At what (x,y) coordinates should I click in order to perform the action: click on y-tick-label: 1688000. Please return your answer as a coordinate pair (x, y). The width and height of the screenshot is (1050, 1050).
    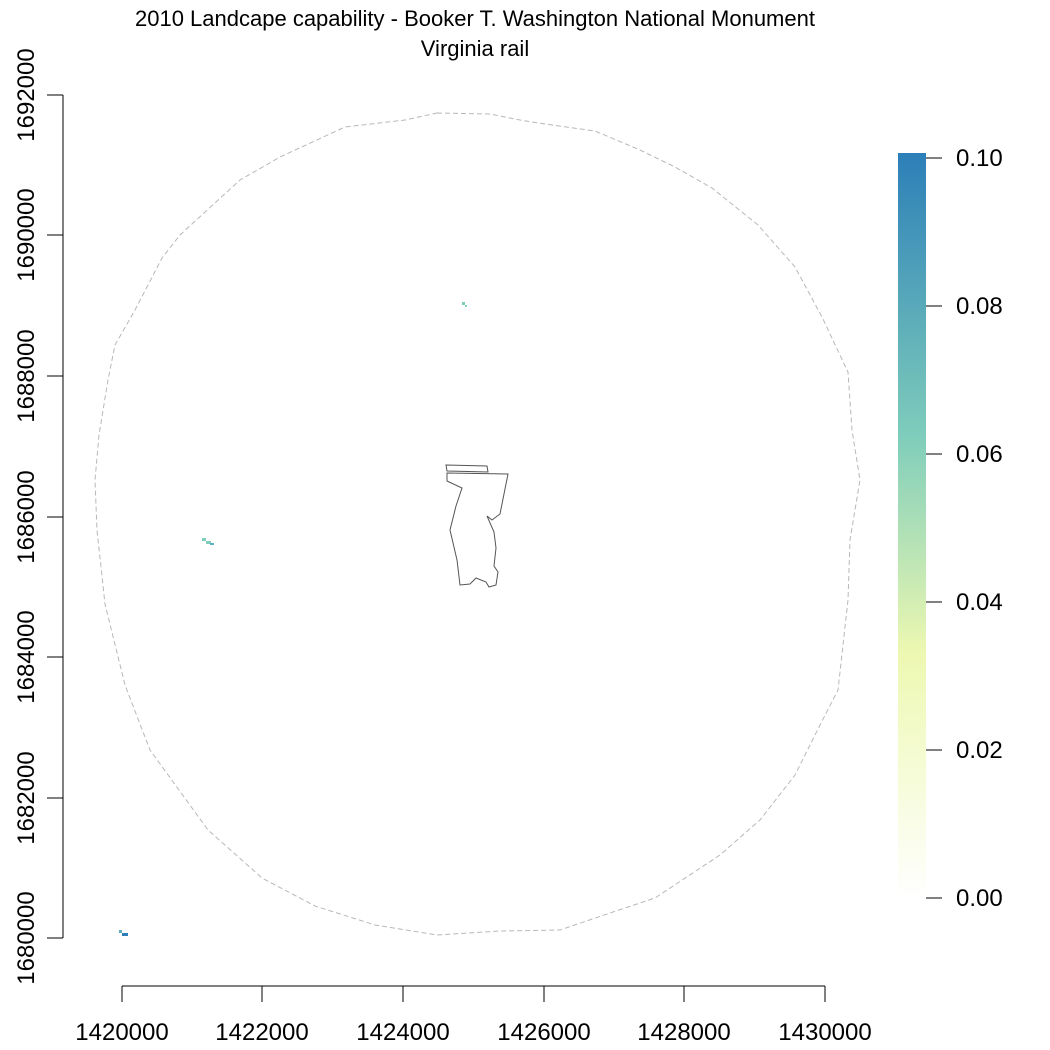
    Looking at the image, I should click on (26, 375).